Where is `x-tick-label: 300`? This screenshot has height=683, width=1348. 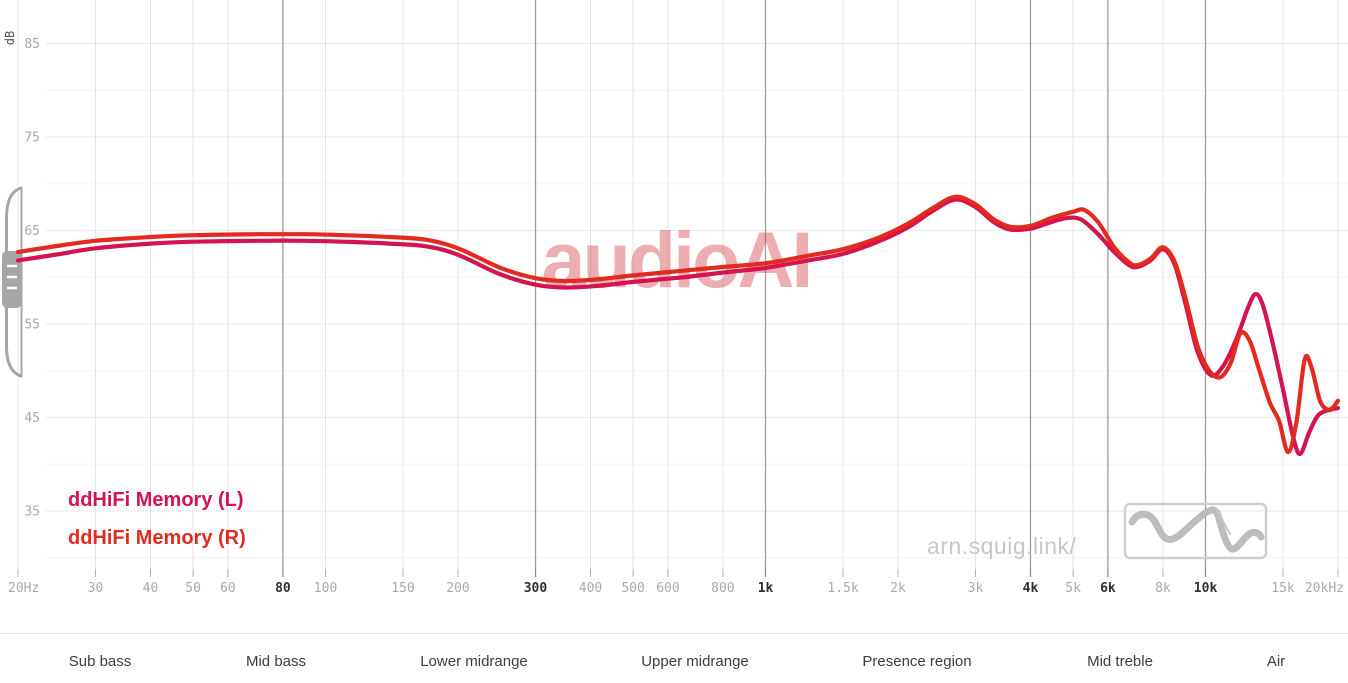 x-tick-label: 300 is located at coordinates (536, 588).